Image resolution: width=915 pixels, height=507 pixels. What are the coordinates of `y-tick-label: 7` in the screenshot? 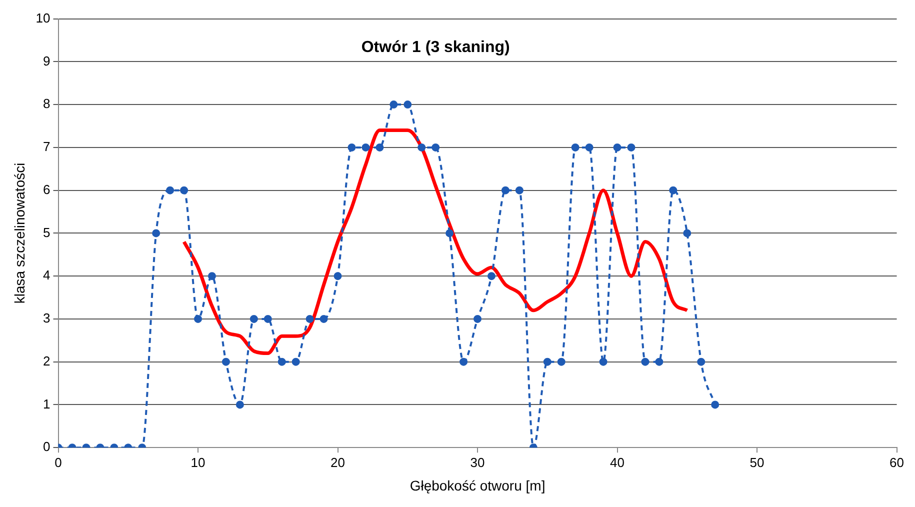 It's located at (46, 146).